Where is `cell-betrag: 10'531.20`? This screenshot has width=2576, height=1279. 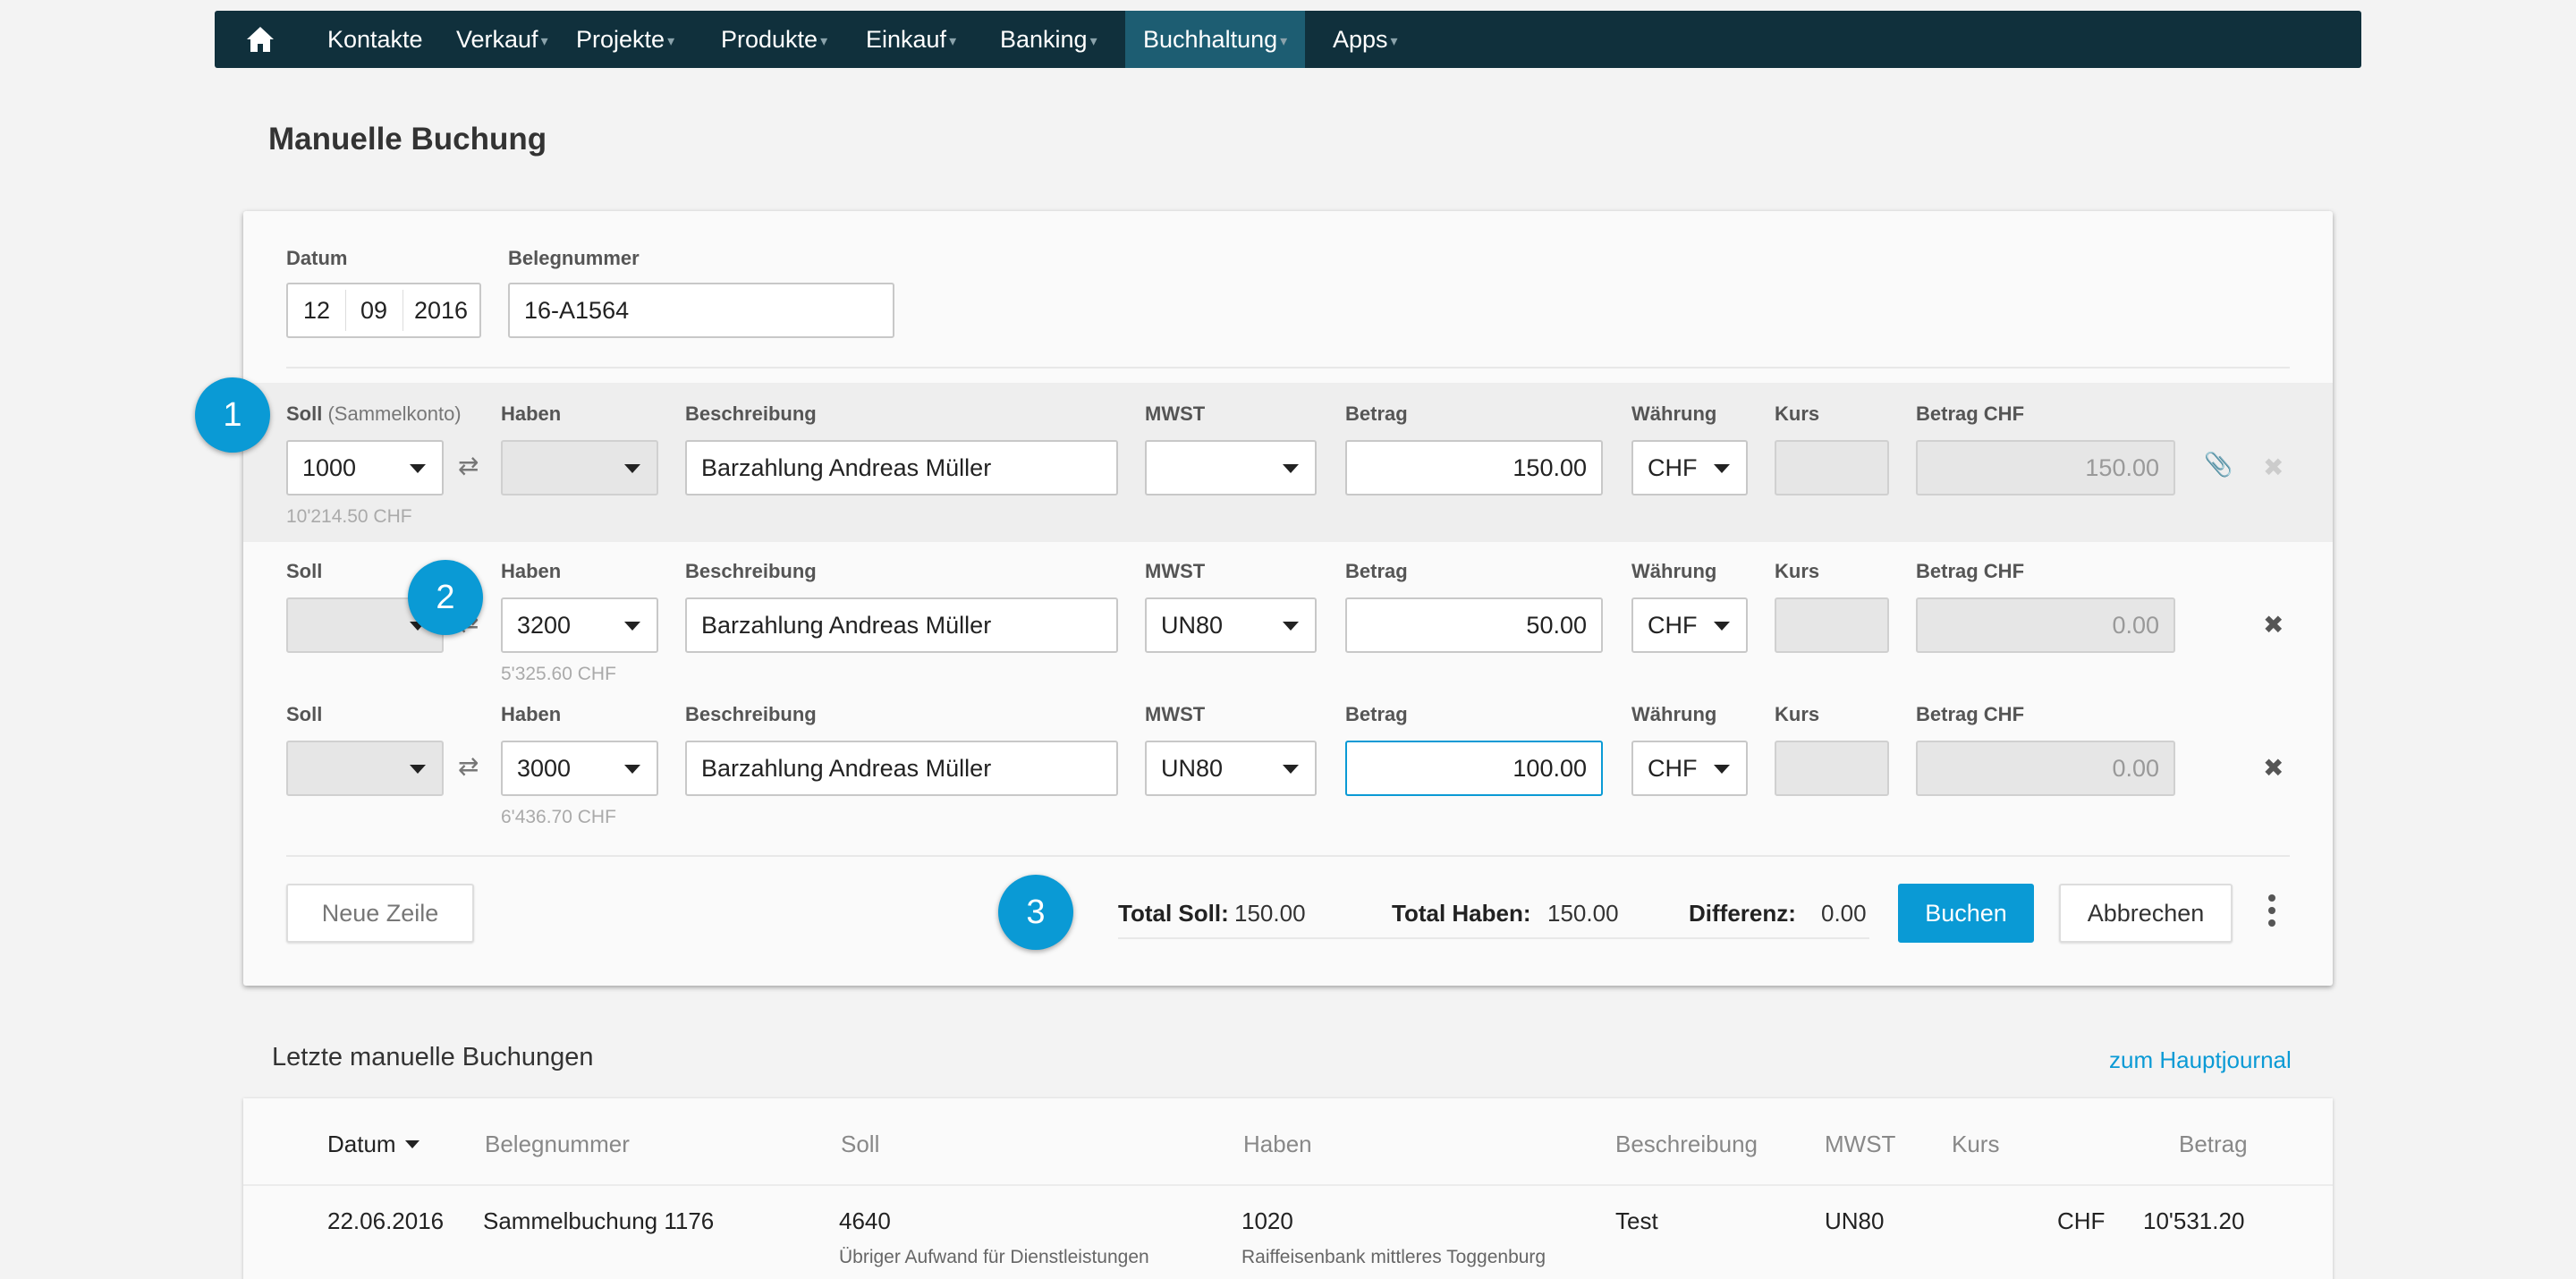 cell-betrag: 10'531.20 is located at coordinates (2194, 1221).